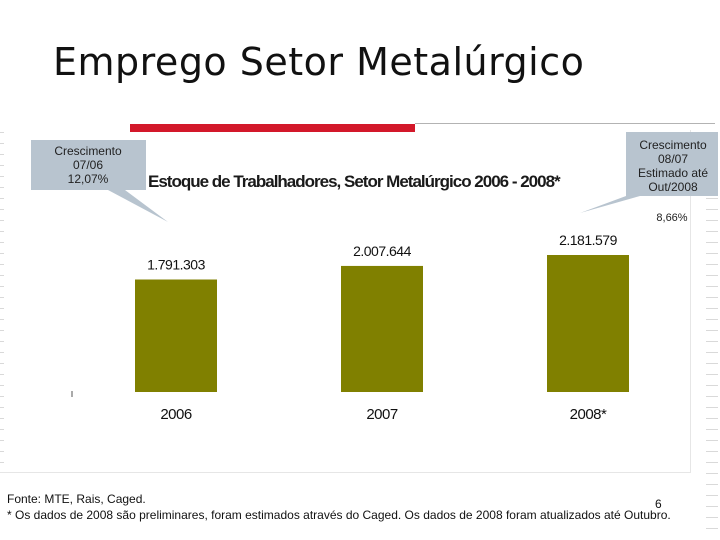 This screenshot has width=720, height=540. Describe the element at coordinates (588, 323) in the screenshot. I see `bar-2008` at that location.